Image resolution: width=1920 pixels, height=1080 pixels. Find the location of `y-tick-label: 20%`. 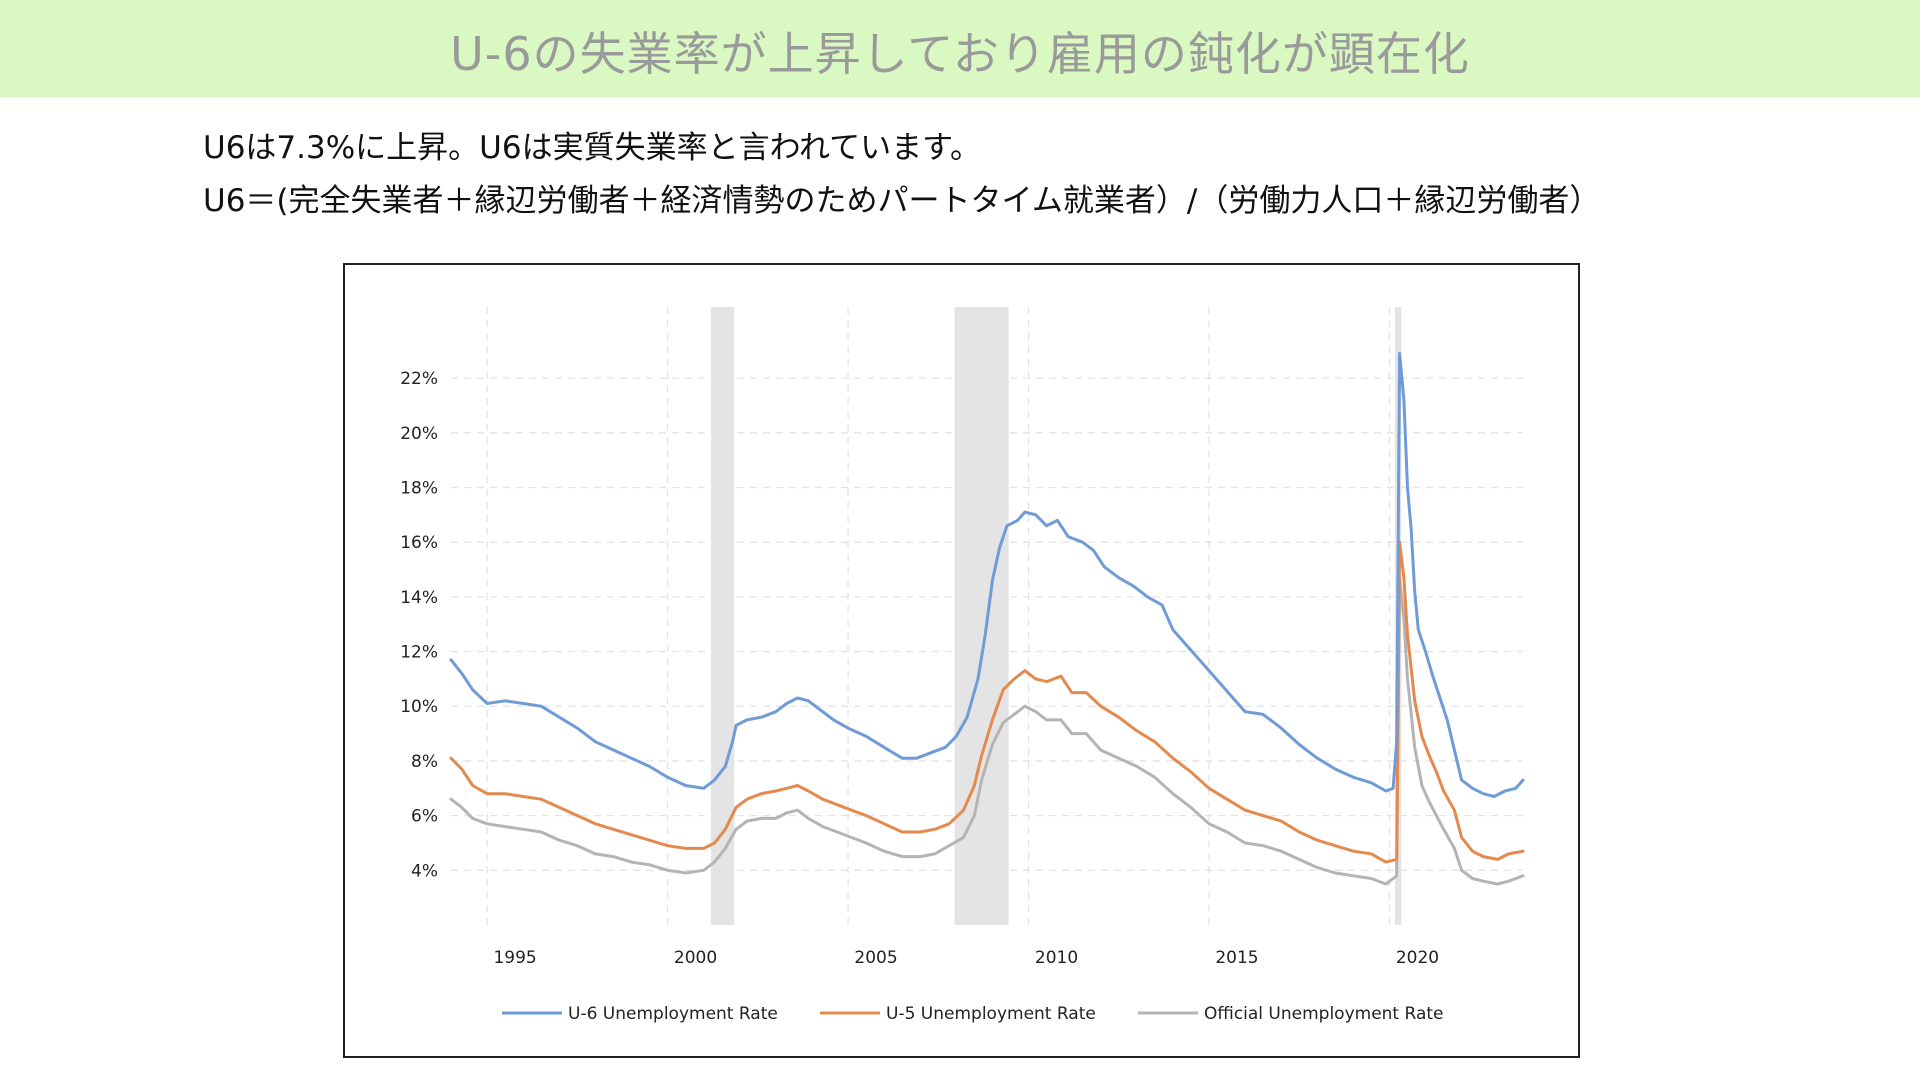

y-tick-label: 20% is located at coordinates (419, 434).